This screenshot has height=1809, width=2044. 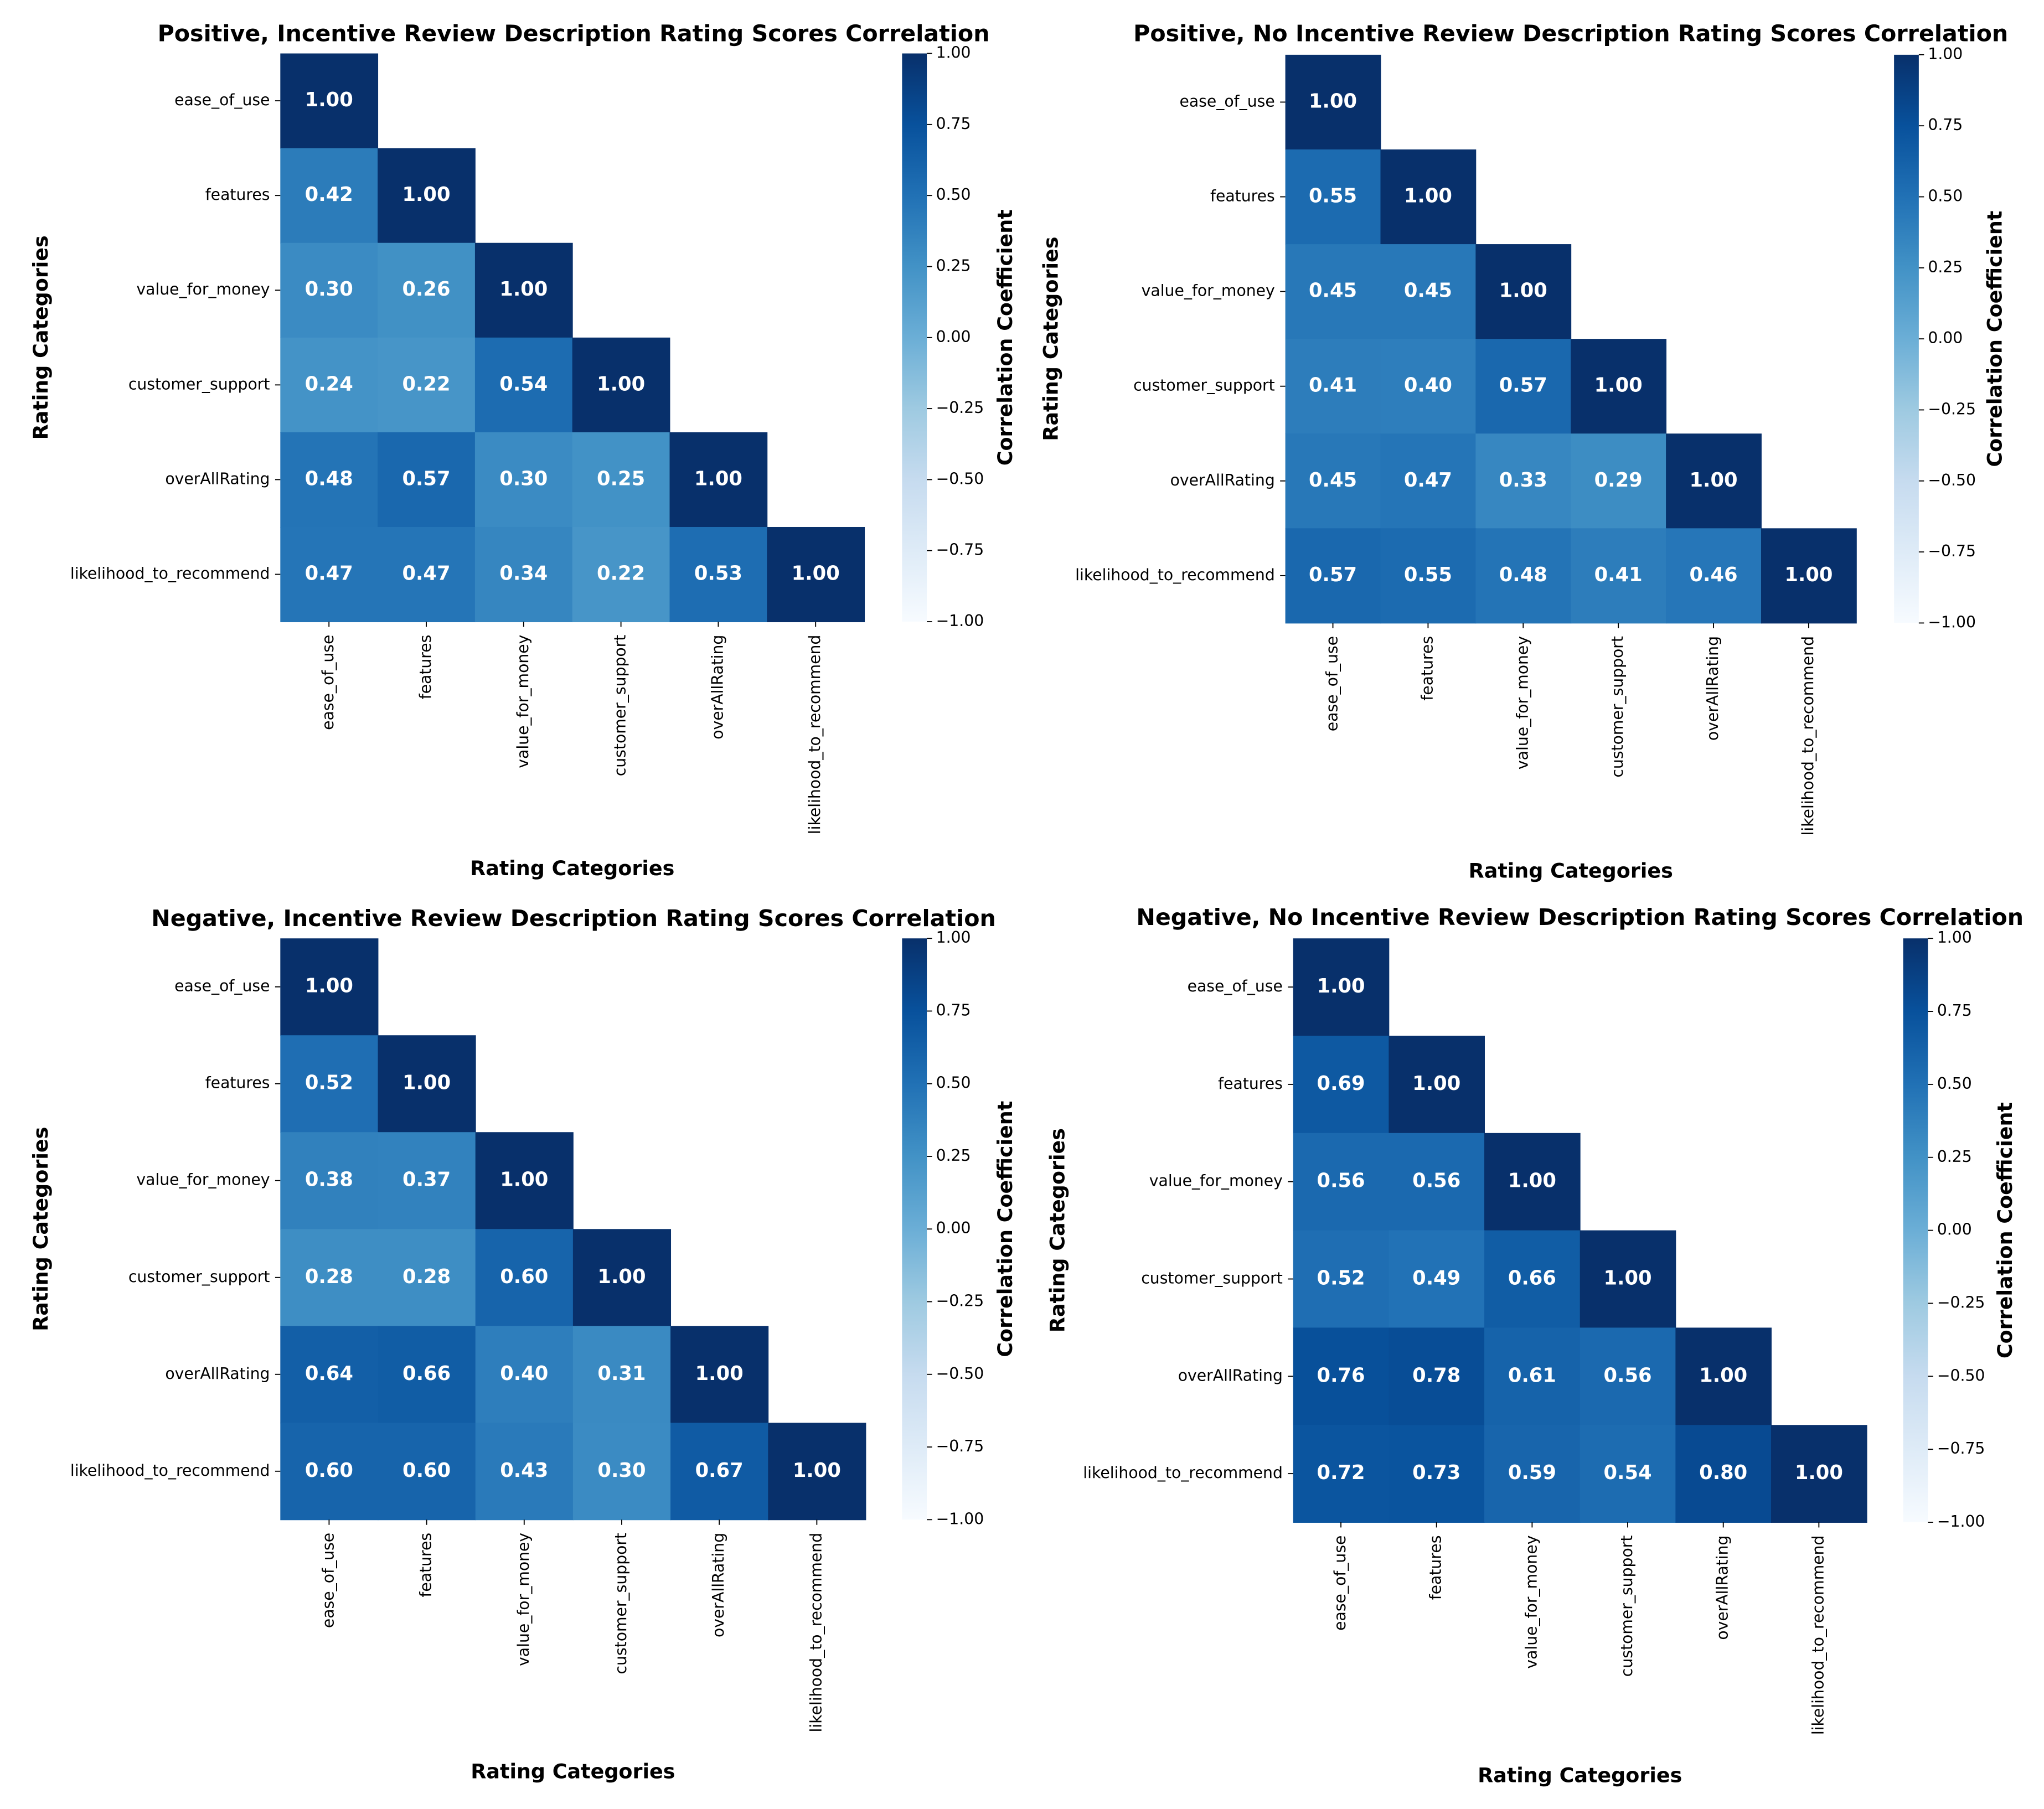 What do you see at coordinates (914, 1229) in the screenshot?
I see `colorbar` at bounding box center [914, 1229].